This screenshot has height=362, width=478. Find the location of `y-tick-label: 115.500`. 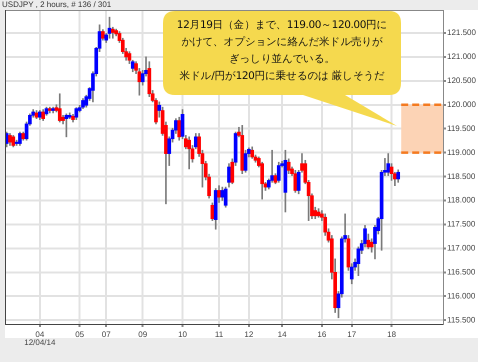

y-tick-label: 115.500 is located at coordinates (461, 319).